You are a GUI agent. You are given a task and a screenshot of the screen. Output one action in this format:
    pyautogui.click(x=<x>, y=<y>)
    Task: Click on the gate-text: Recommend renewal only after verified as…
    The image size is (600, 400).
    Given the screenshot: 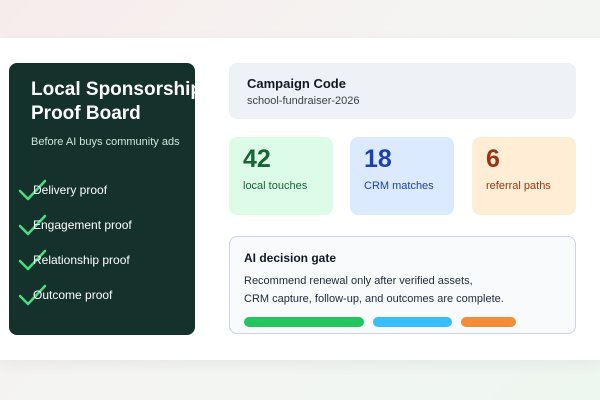 What is the action you would take?
    pyautogui.click(x=358, y=281)
    